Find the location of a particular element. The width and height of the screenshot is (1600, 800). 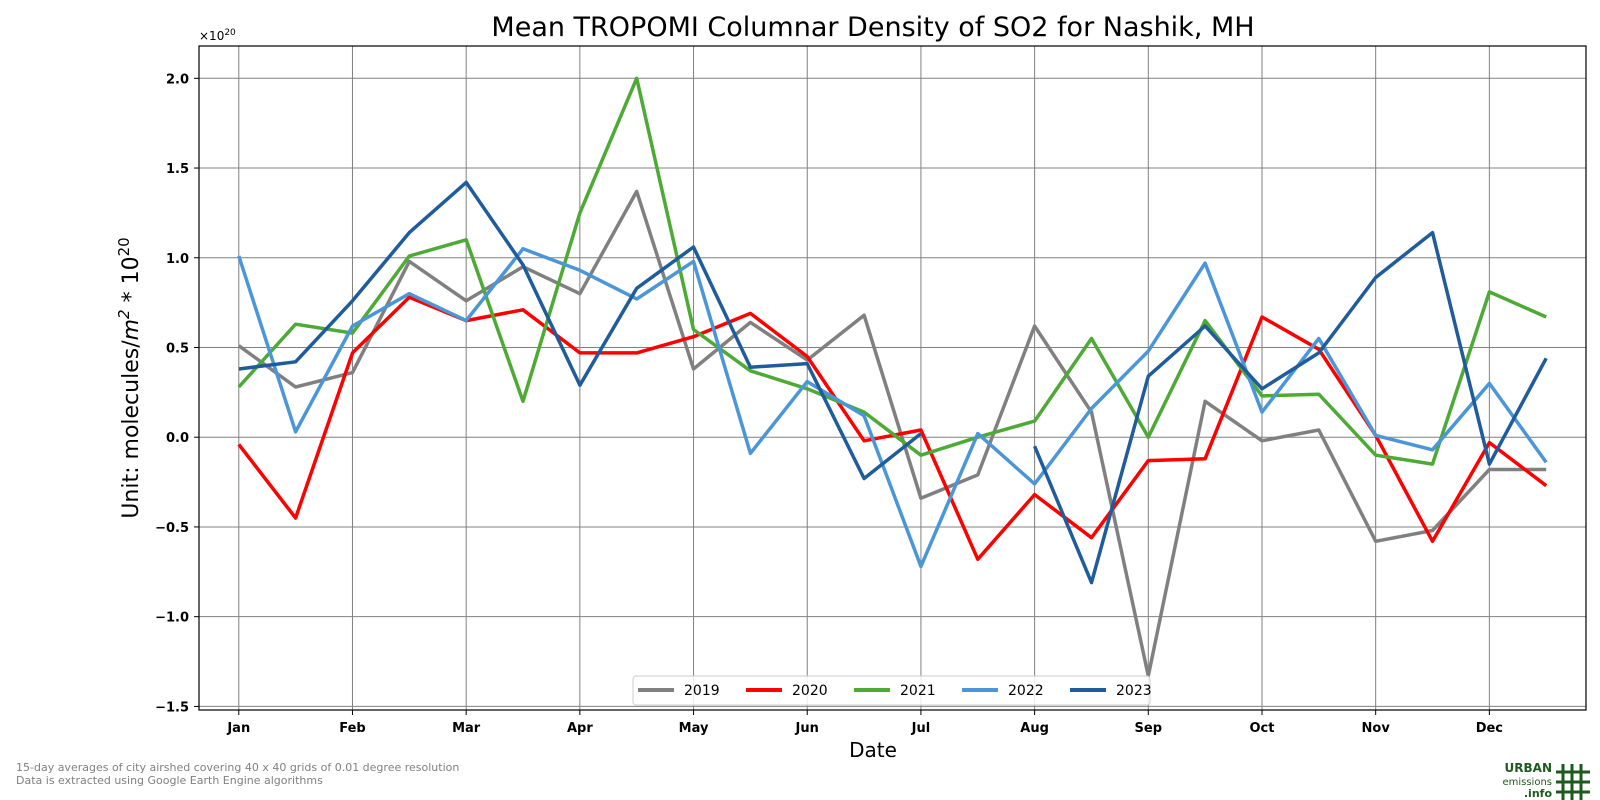

x-axis-label: Date is located at coordinates (873, 750).